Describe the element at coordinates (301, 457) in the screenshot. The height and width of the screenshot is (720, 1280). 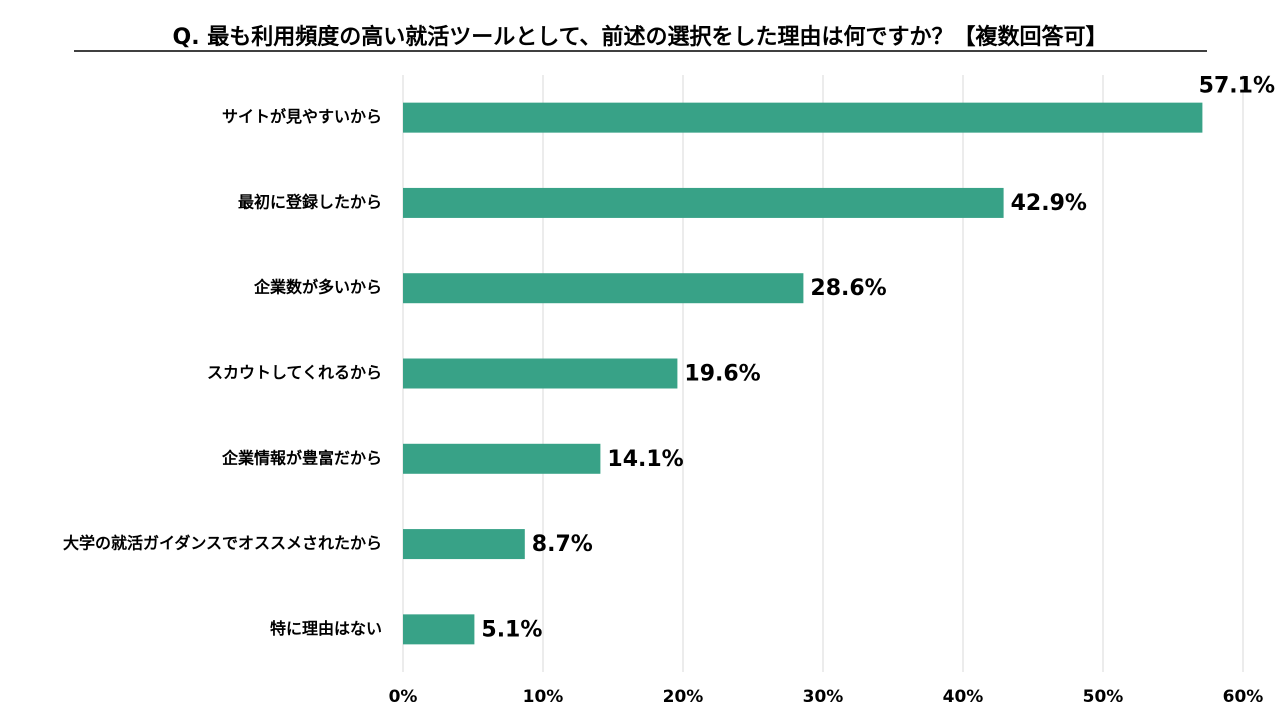
I see `category-label: 企業情報が豊富だから` at that location.